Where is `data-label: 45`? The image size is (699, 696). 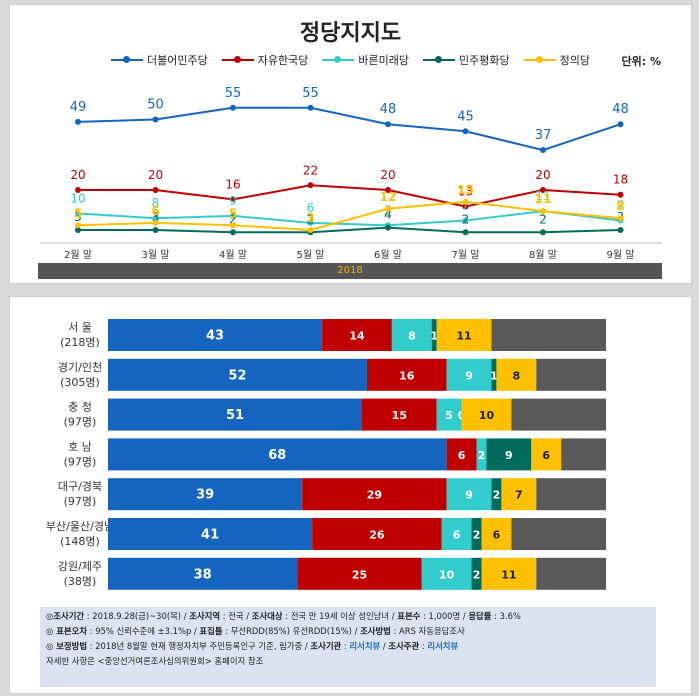
data-label: 45 is located at coordinates (465, 116).